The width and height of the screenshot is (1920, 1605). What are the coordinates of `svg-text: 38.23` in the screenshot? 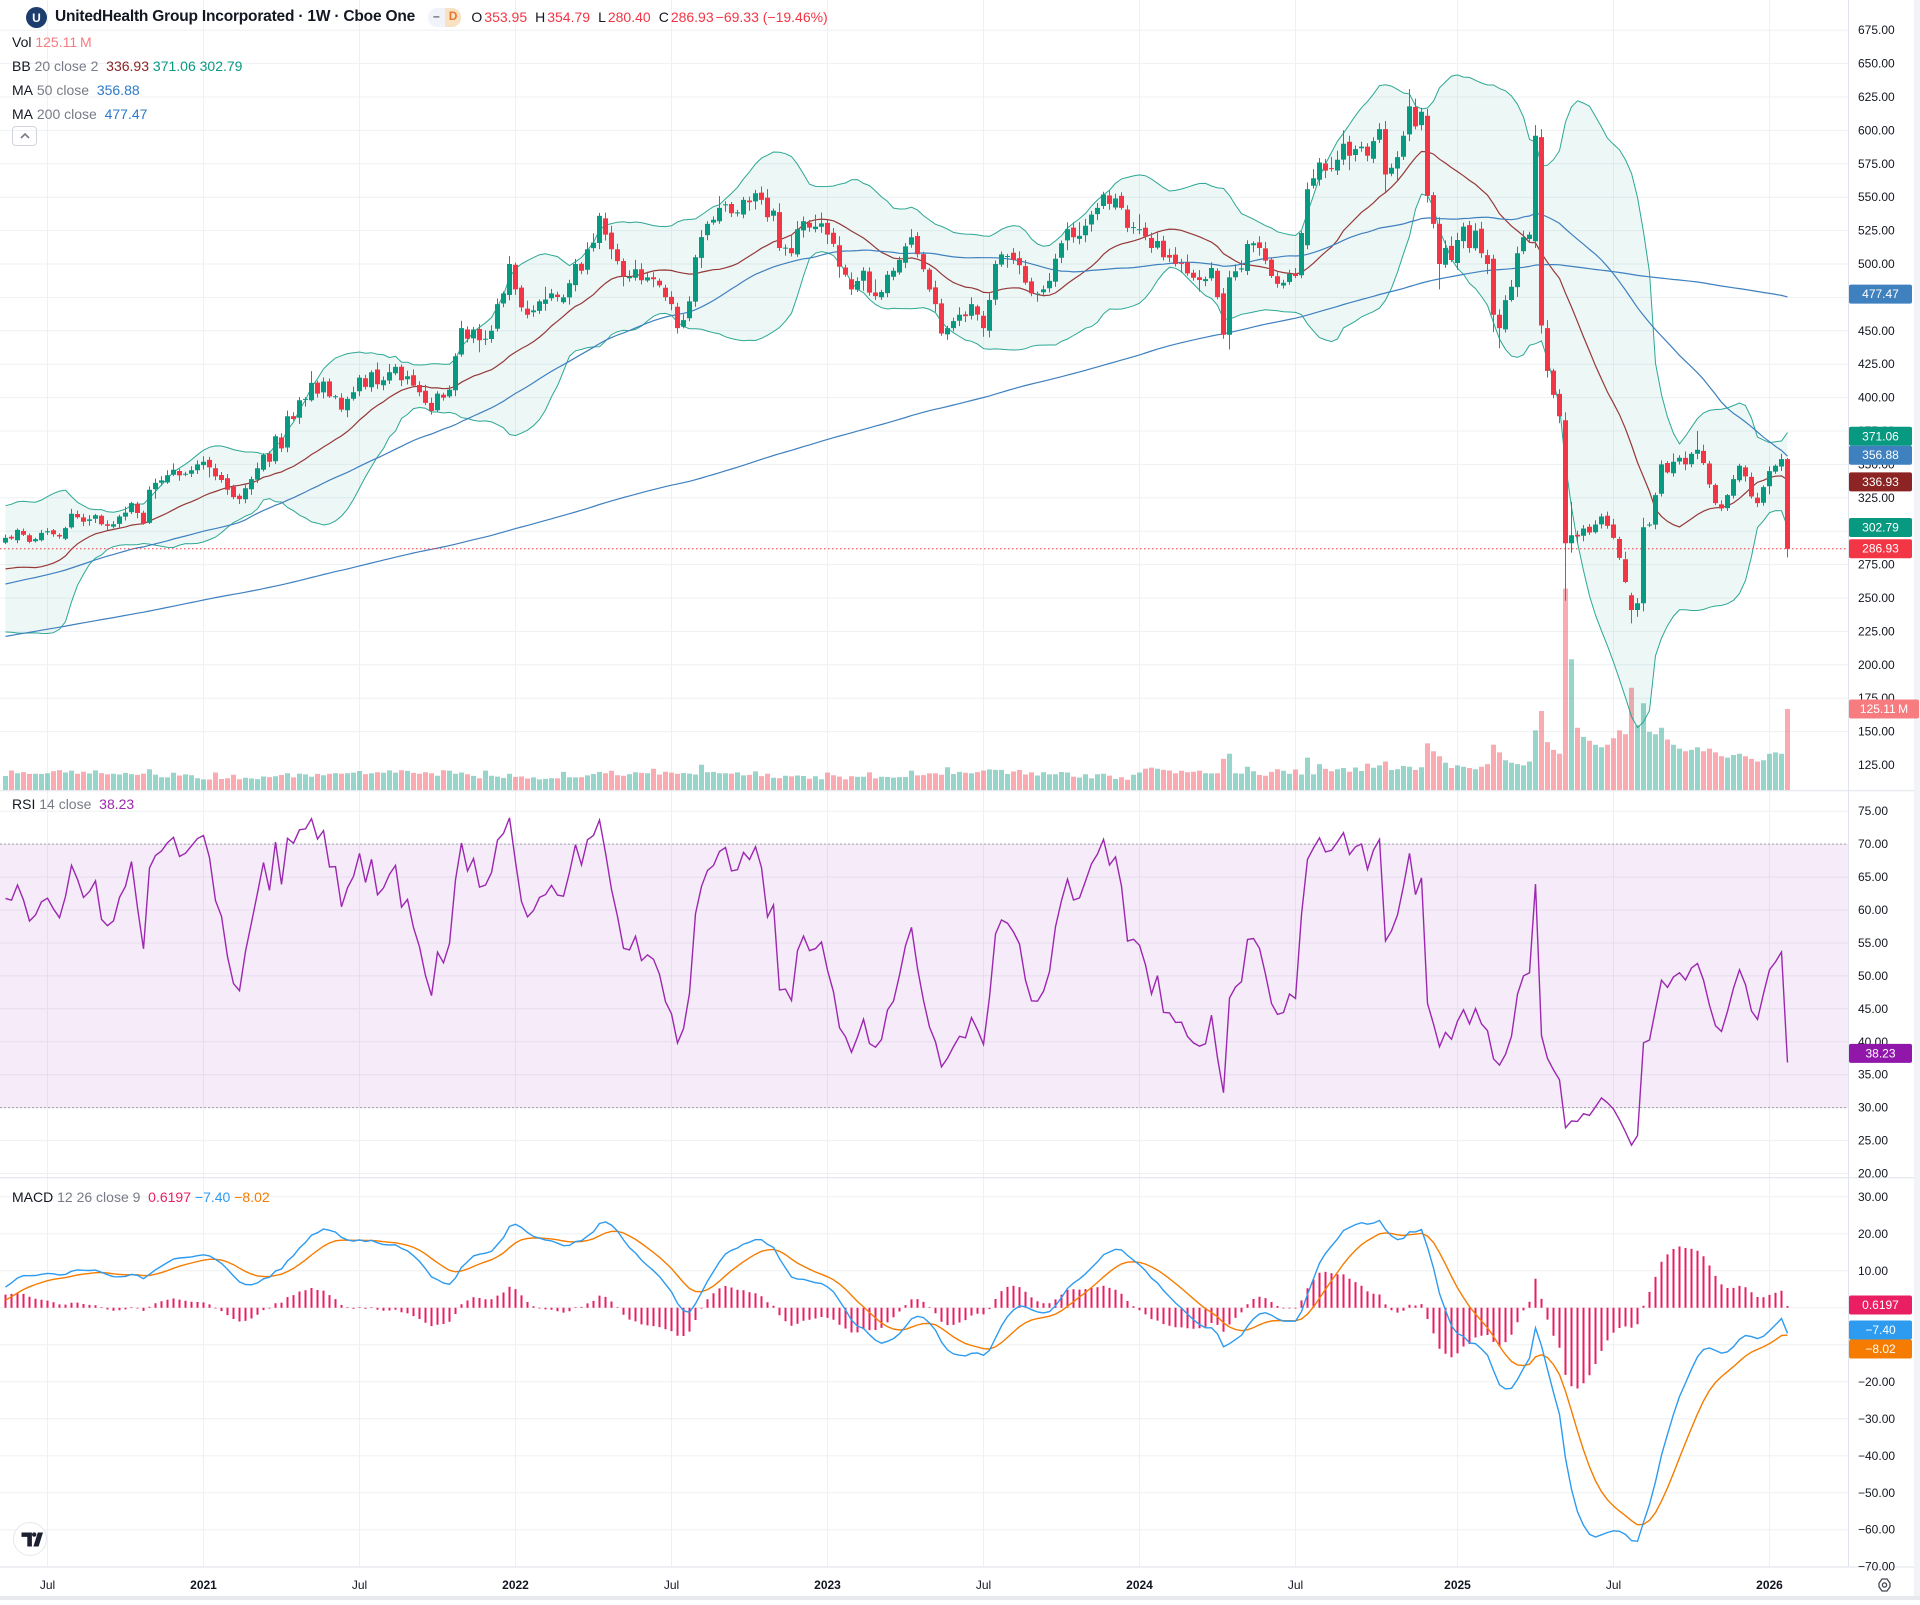 It's located at (1880, 1053).